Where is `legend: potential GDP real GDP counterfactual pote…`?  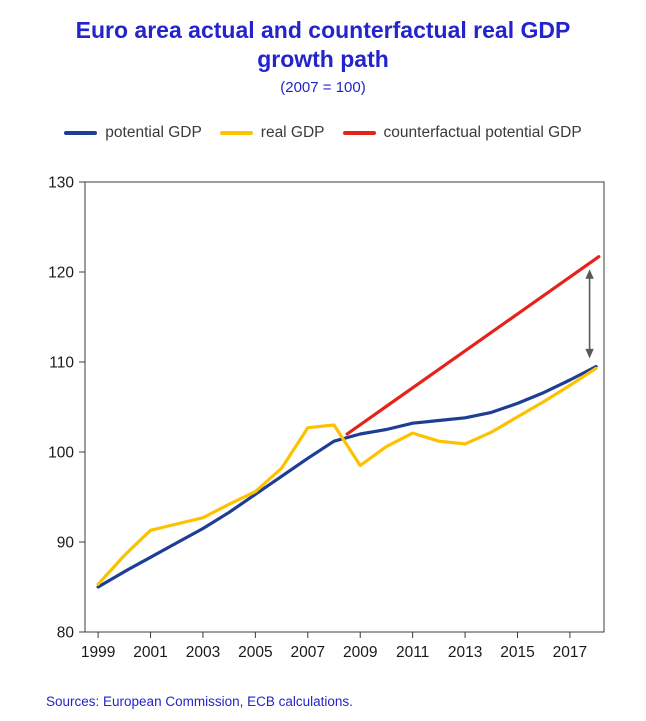 legend: potential GDP real GDP counterfactual pote… is located at coordinates (323, 133).